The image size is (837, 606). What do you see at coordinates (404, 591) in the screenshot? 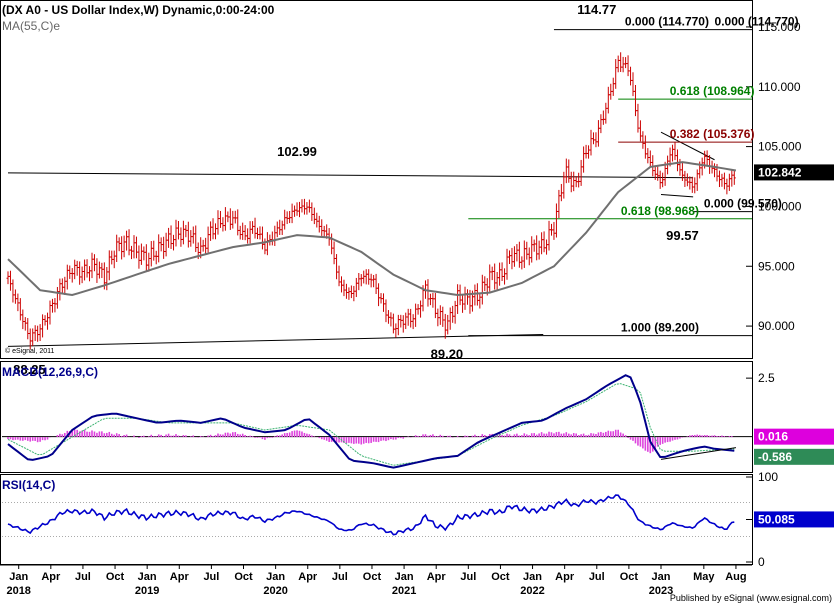
I see `x-year-label: 2021` at bounding box center [404, 591].